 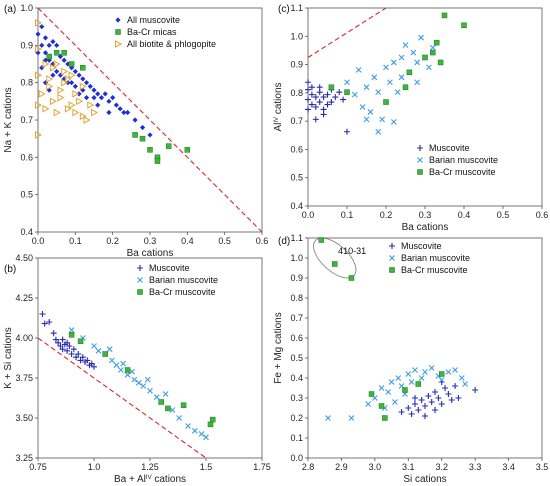 I want to click on y-tick-label: 0.5, so click(x=296, y=358).